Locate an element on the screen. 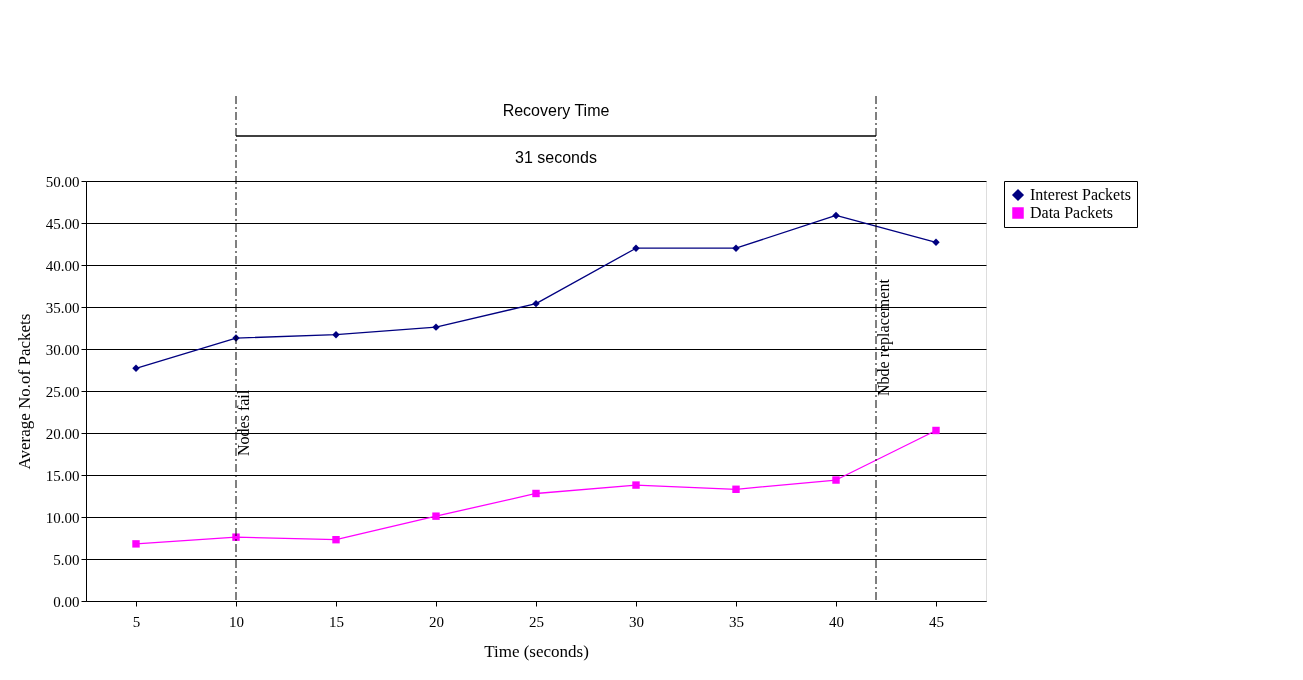  y-tick-label: 30.00 is located at coordinates (62, 349).